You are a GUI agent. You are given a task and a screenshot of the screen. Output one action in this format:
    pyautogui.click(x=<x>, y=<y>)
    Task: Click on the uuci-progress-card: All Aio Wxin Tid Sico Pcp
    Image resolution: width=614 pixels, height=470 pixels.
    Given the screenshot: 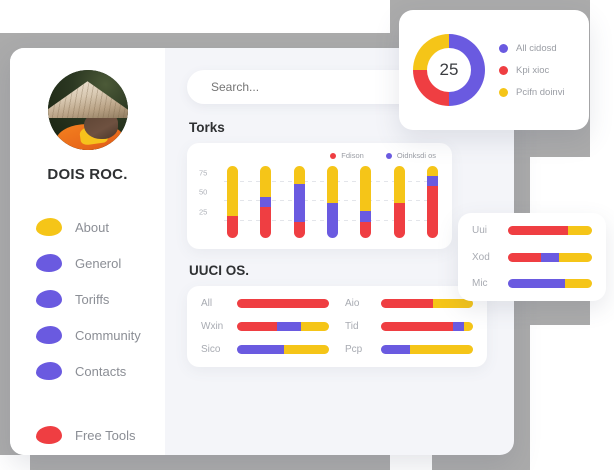 What is the action you would take?
    pyautogui.click(x=337, y=326)
    